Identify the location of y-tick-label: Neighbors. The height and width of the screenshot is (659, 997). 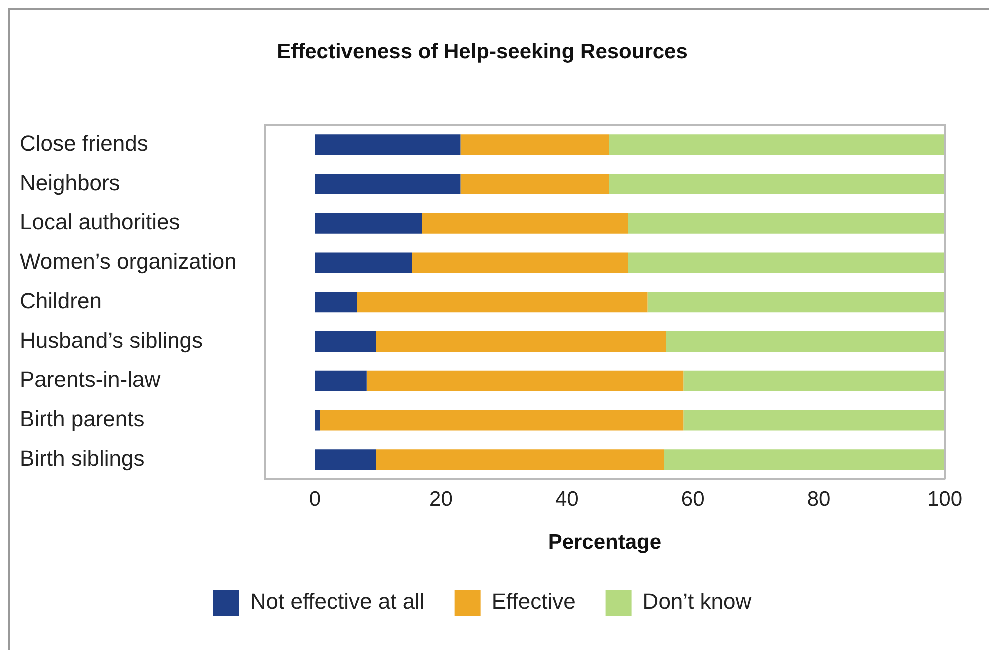
(70, 183).